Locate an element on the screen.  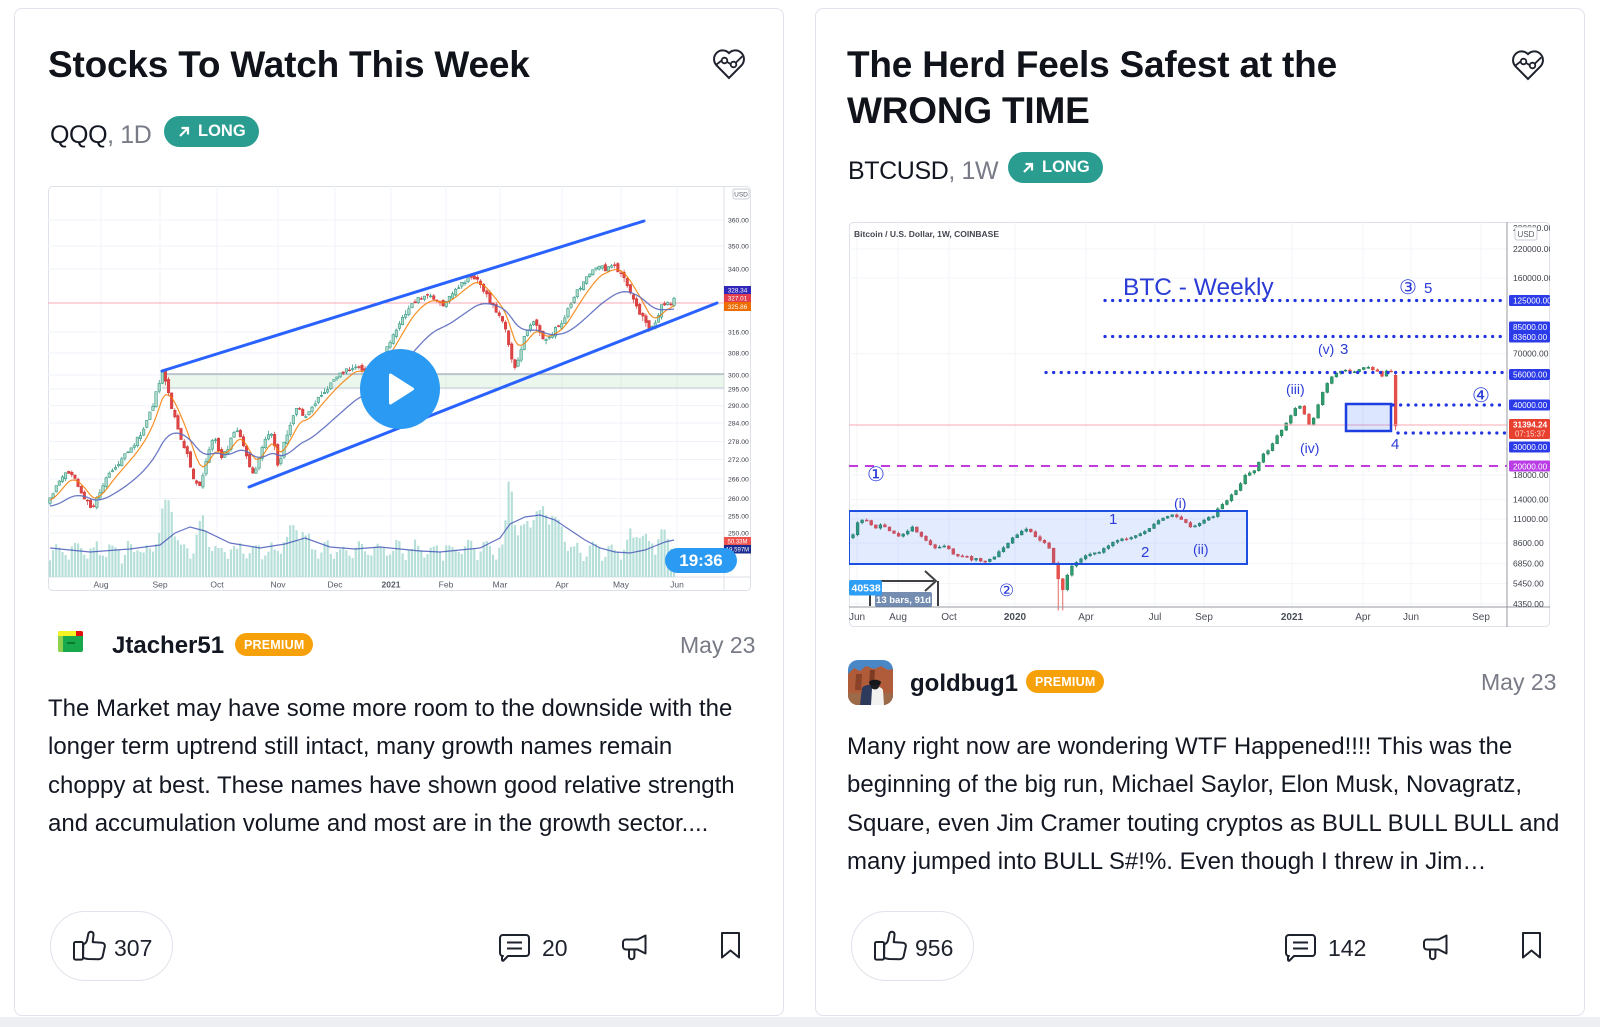
svg-text: 19.597M is located at coordinates (737, 551).